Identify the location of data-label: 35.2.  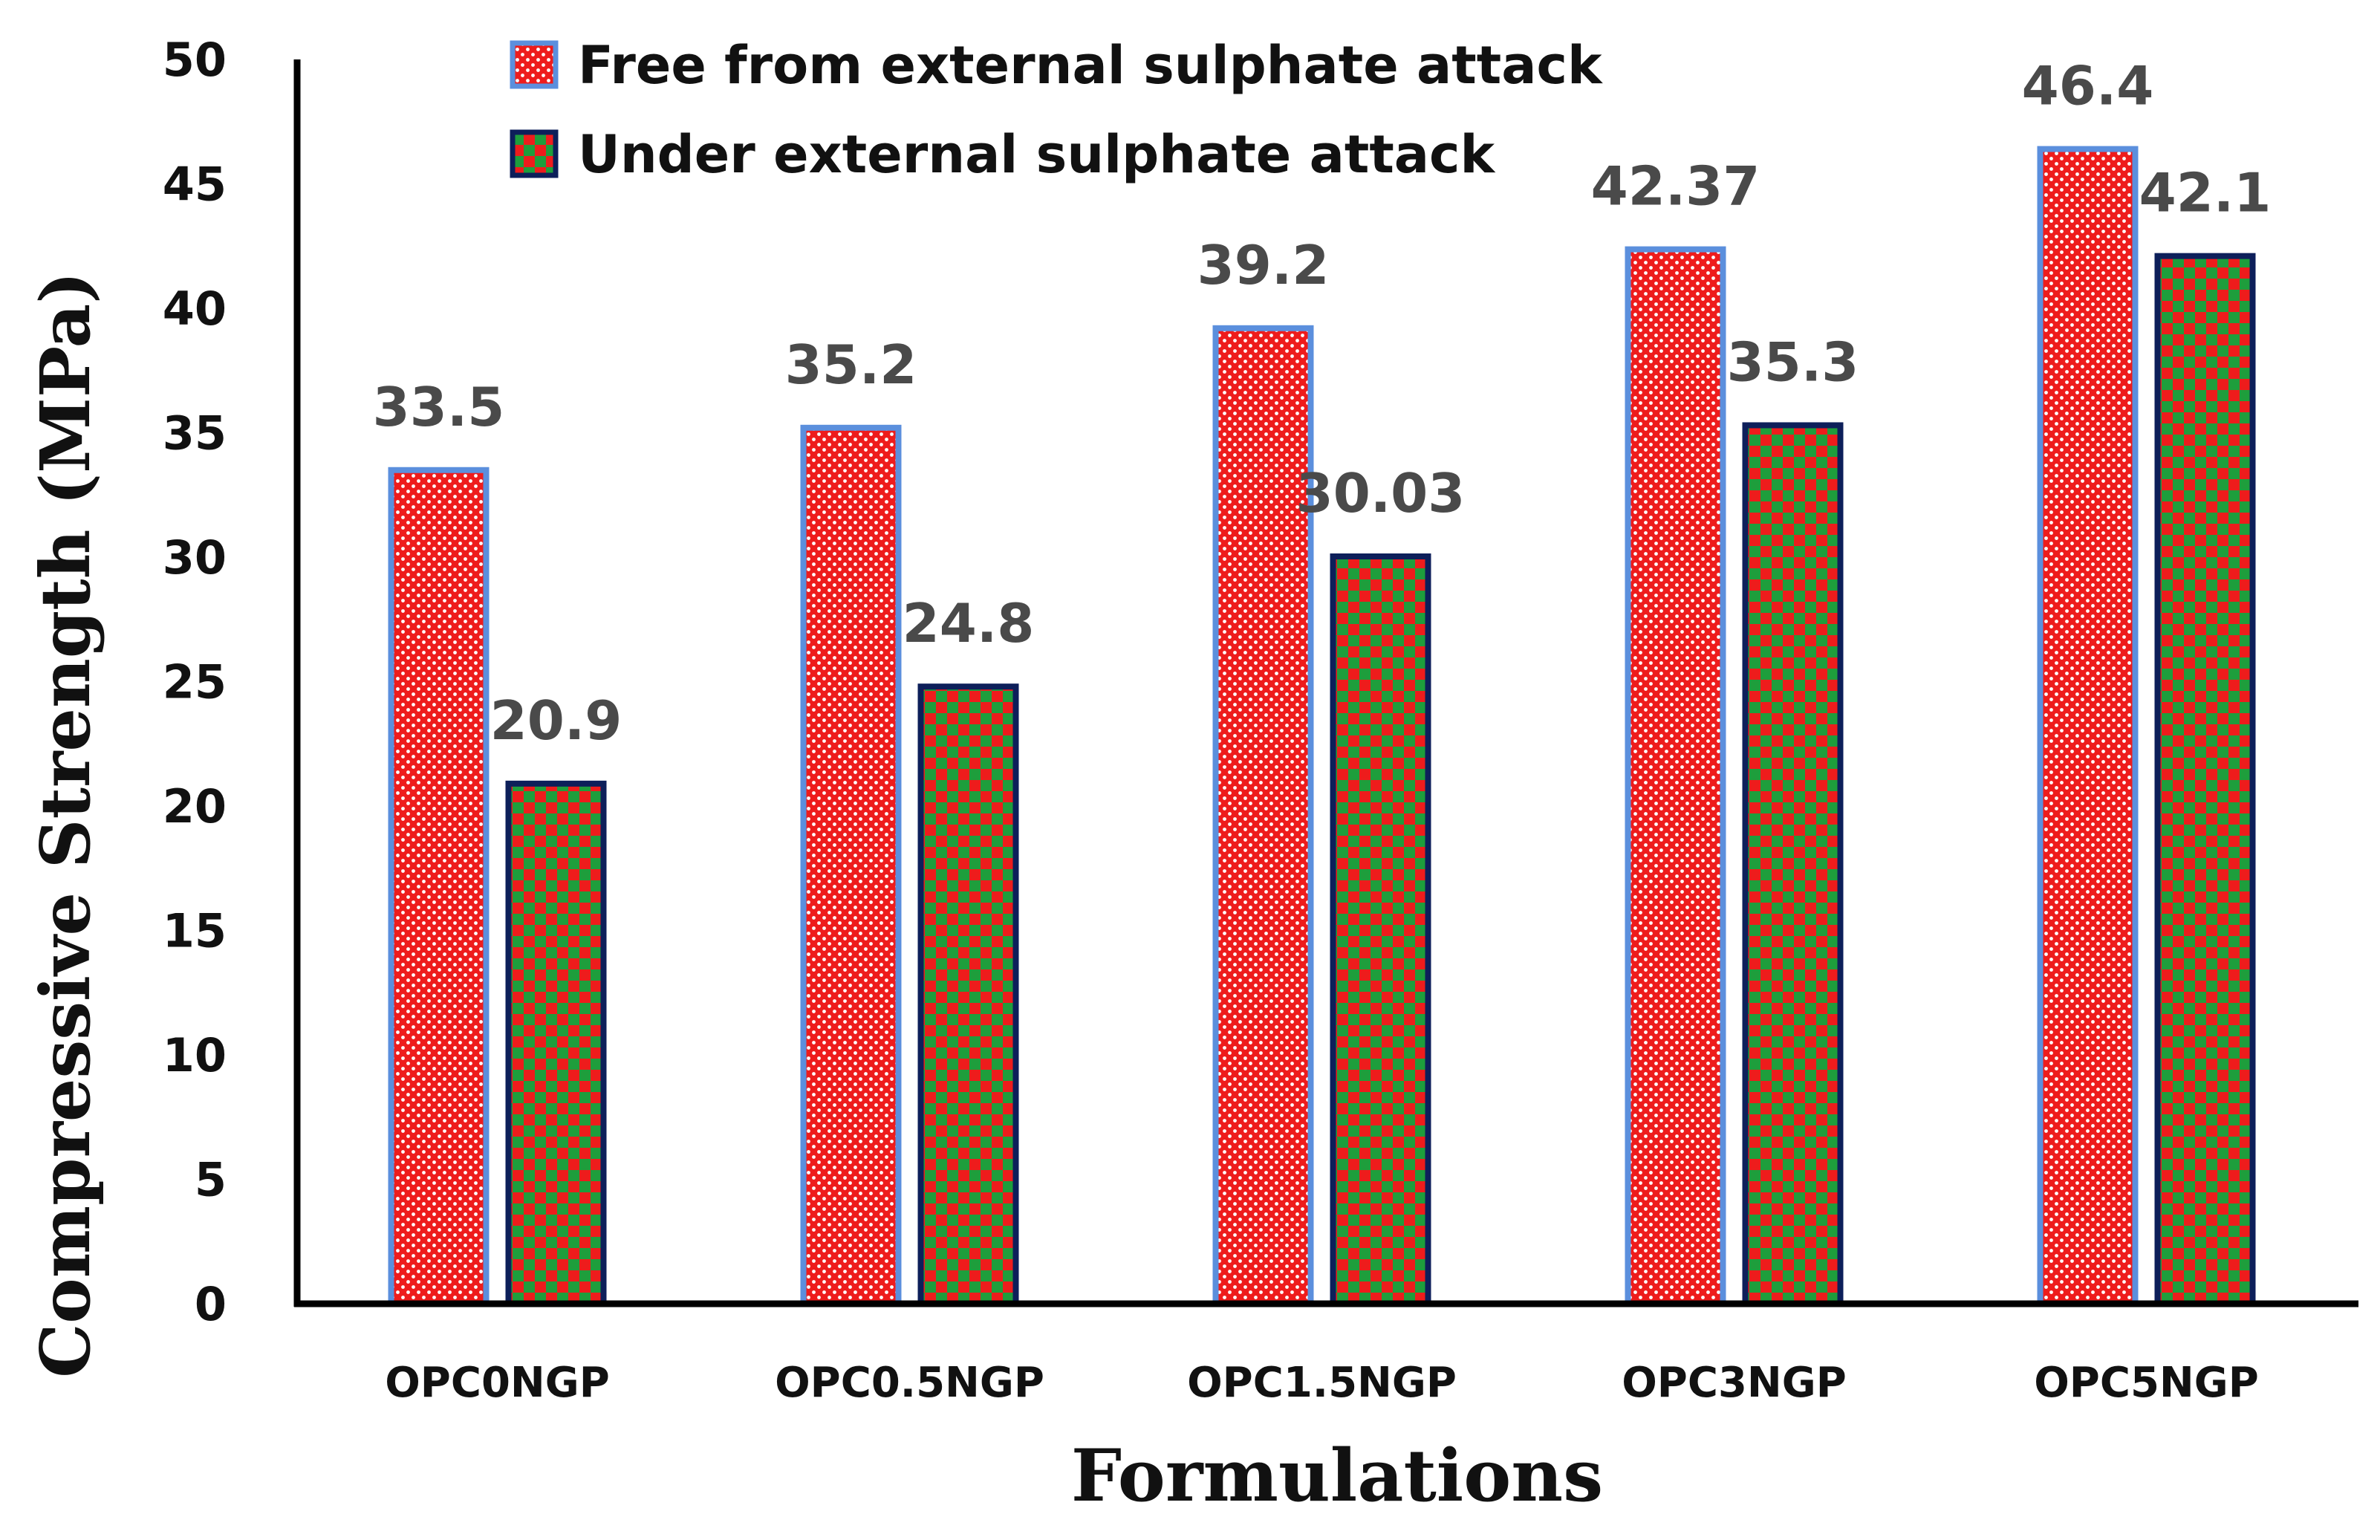
(851, 365).